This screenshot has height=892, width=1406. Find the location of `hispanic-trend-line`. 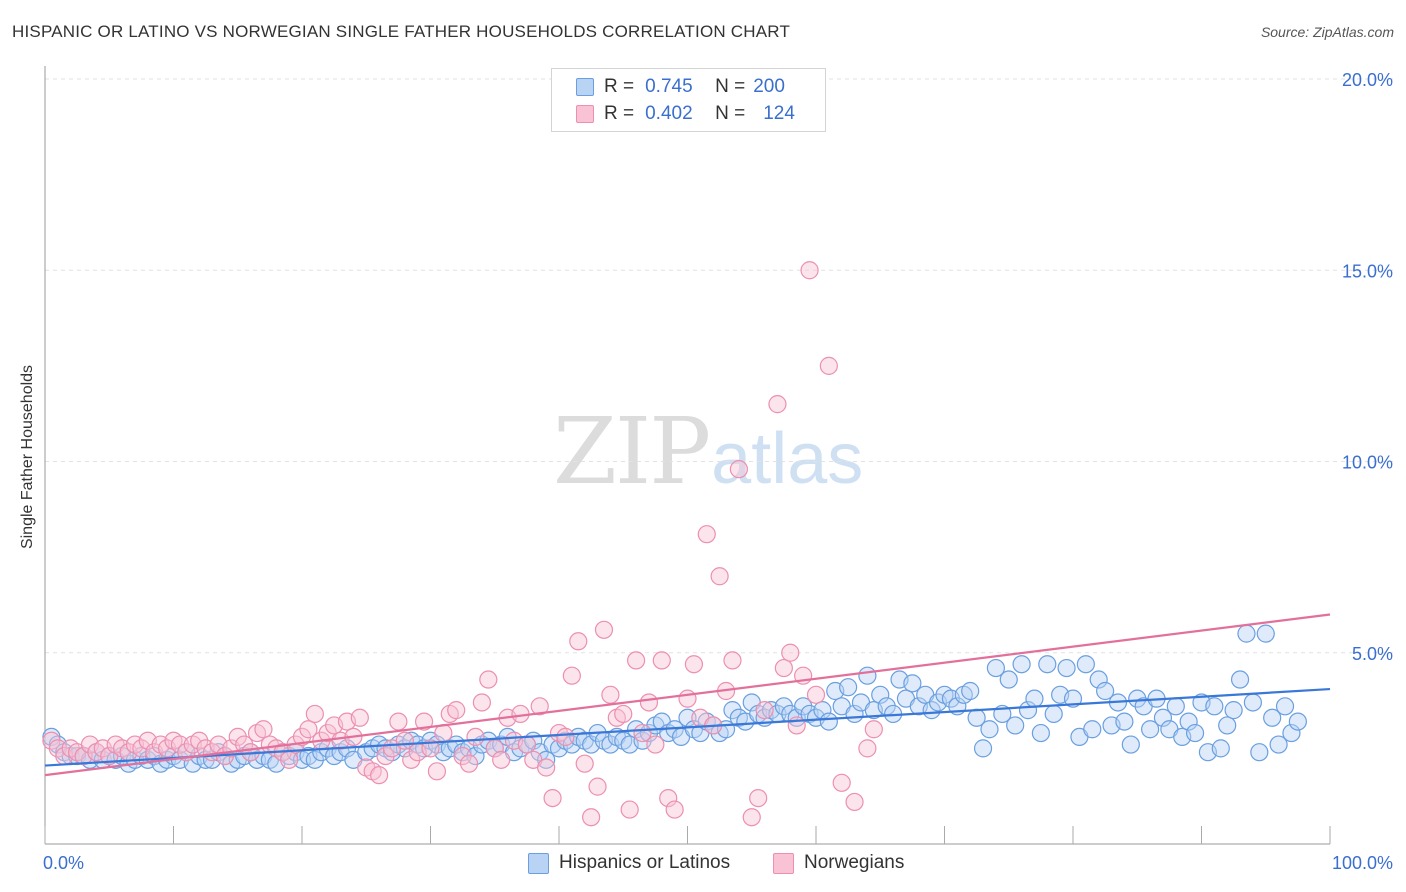

hispanic-trend-line is located at coordinates (687, 727).